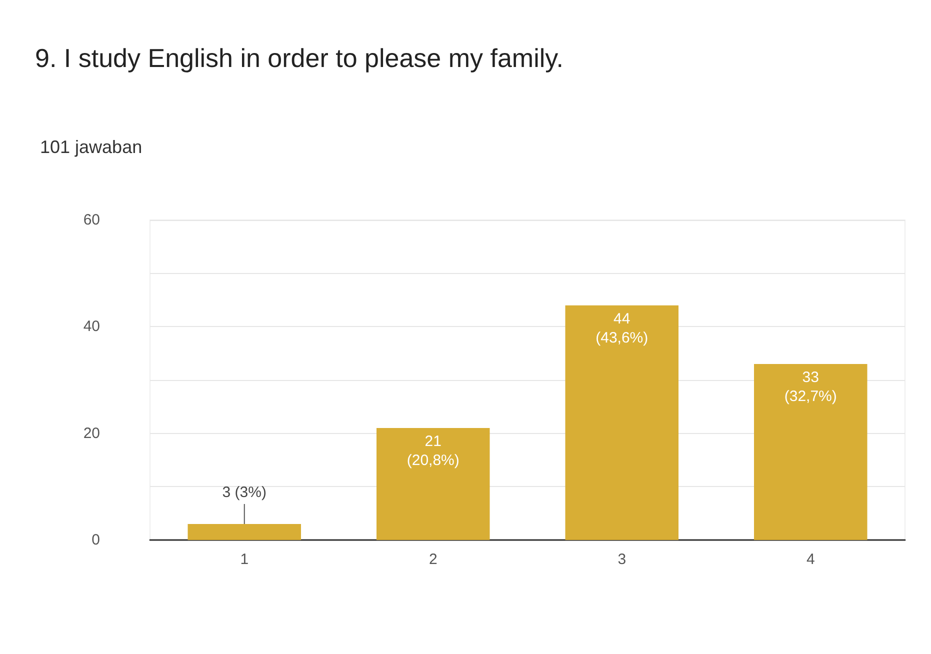 This screenshot has height=654, width=931. What do you see at coordinates (91, 147) in the screenshot?
I see `chart-subtitle: 101 jawaban` at bounding box center [91, 147].